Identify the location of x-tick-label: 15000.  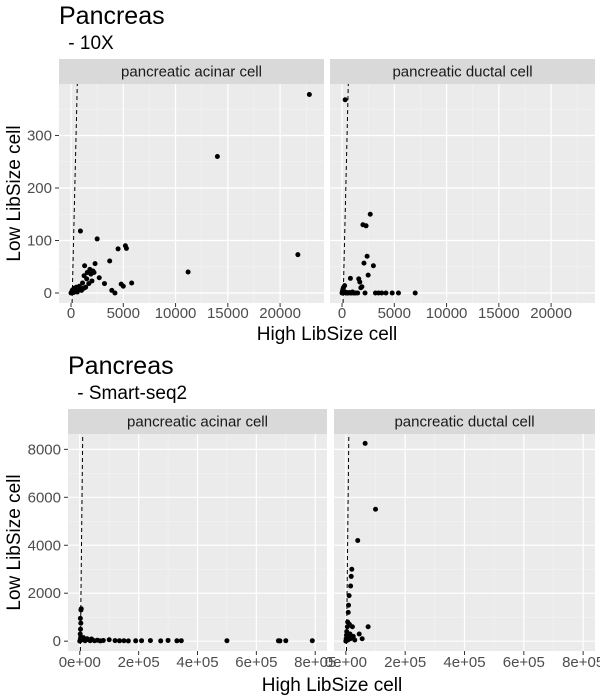
(228, 313).